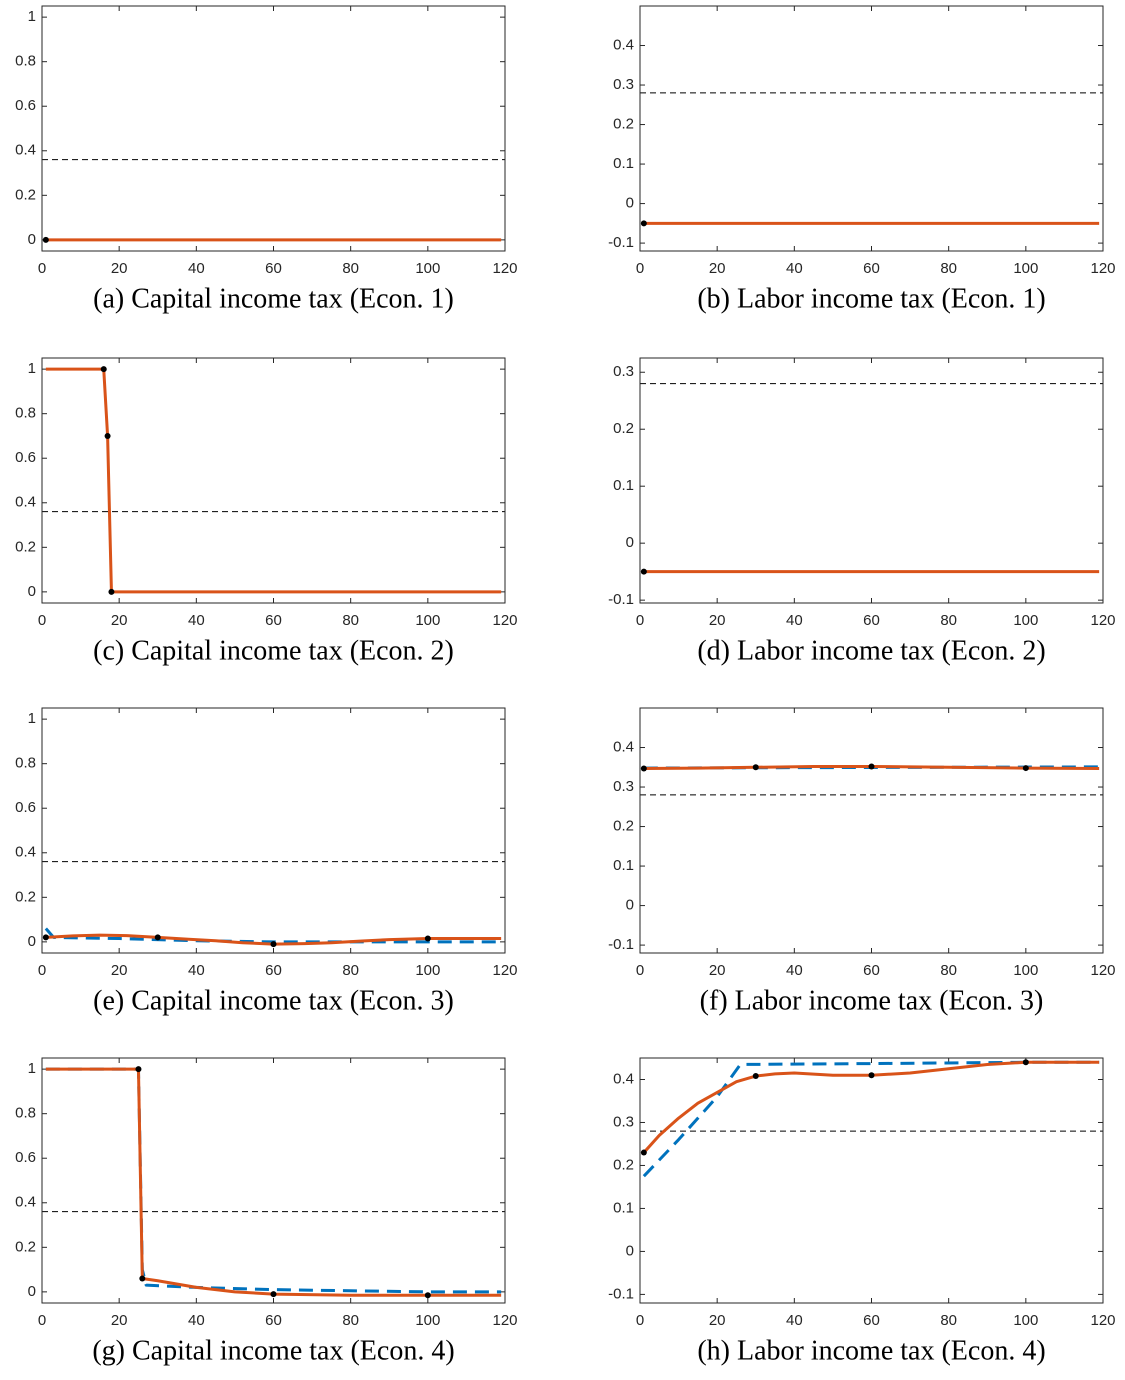  Describe the element at coordinates (623, 84) in the screenshot. I see `y-tick-label: 0.3` at that location.